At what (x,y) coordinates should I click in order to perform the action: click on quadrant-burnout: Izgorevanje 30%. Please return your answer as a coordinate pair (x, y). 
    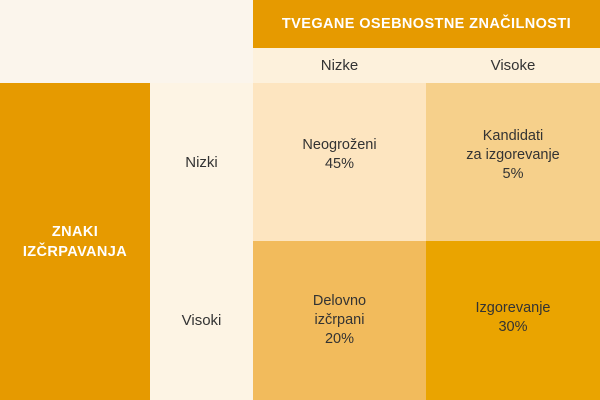
    Looking at the image, I should click on (513, 320).